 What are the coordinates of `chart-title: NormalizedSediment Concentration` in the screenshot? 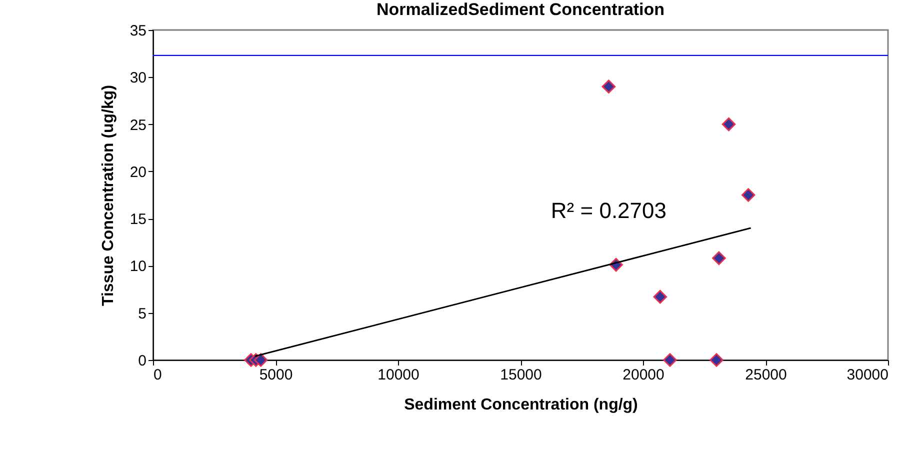 It's located at (520, 9).